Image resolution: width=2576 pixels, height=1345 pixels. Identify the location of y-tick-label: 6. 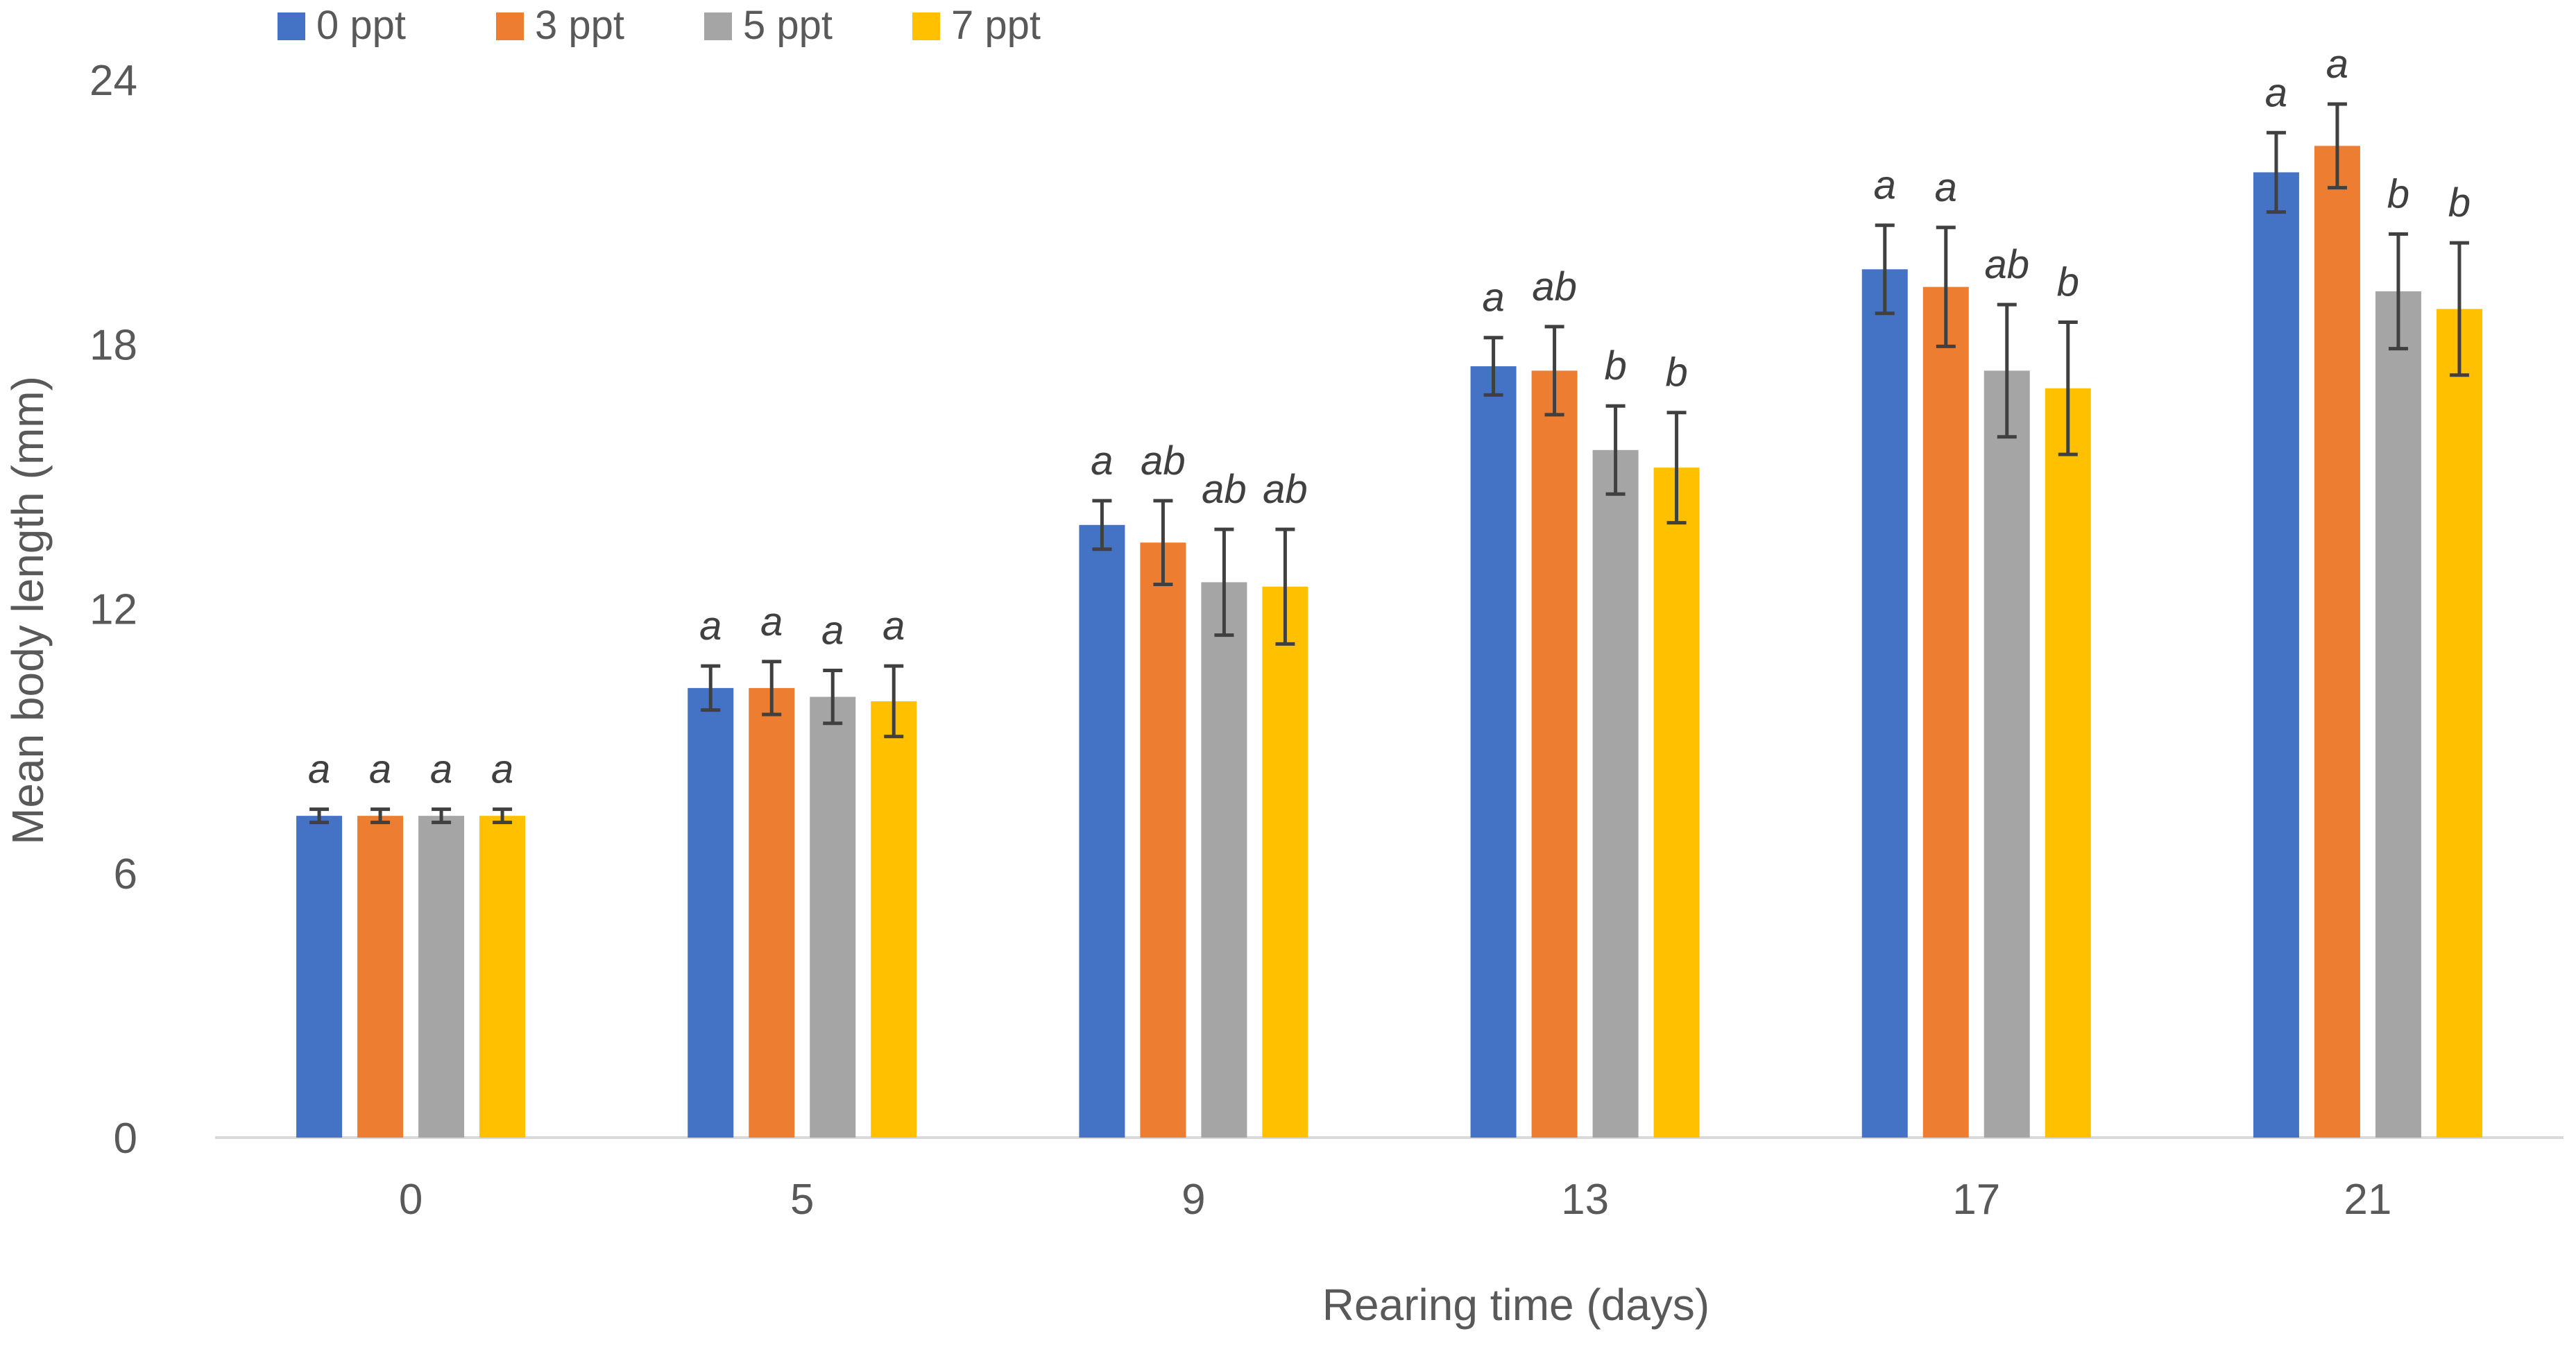
(125, 874).